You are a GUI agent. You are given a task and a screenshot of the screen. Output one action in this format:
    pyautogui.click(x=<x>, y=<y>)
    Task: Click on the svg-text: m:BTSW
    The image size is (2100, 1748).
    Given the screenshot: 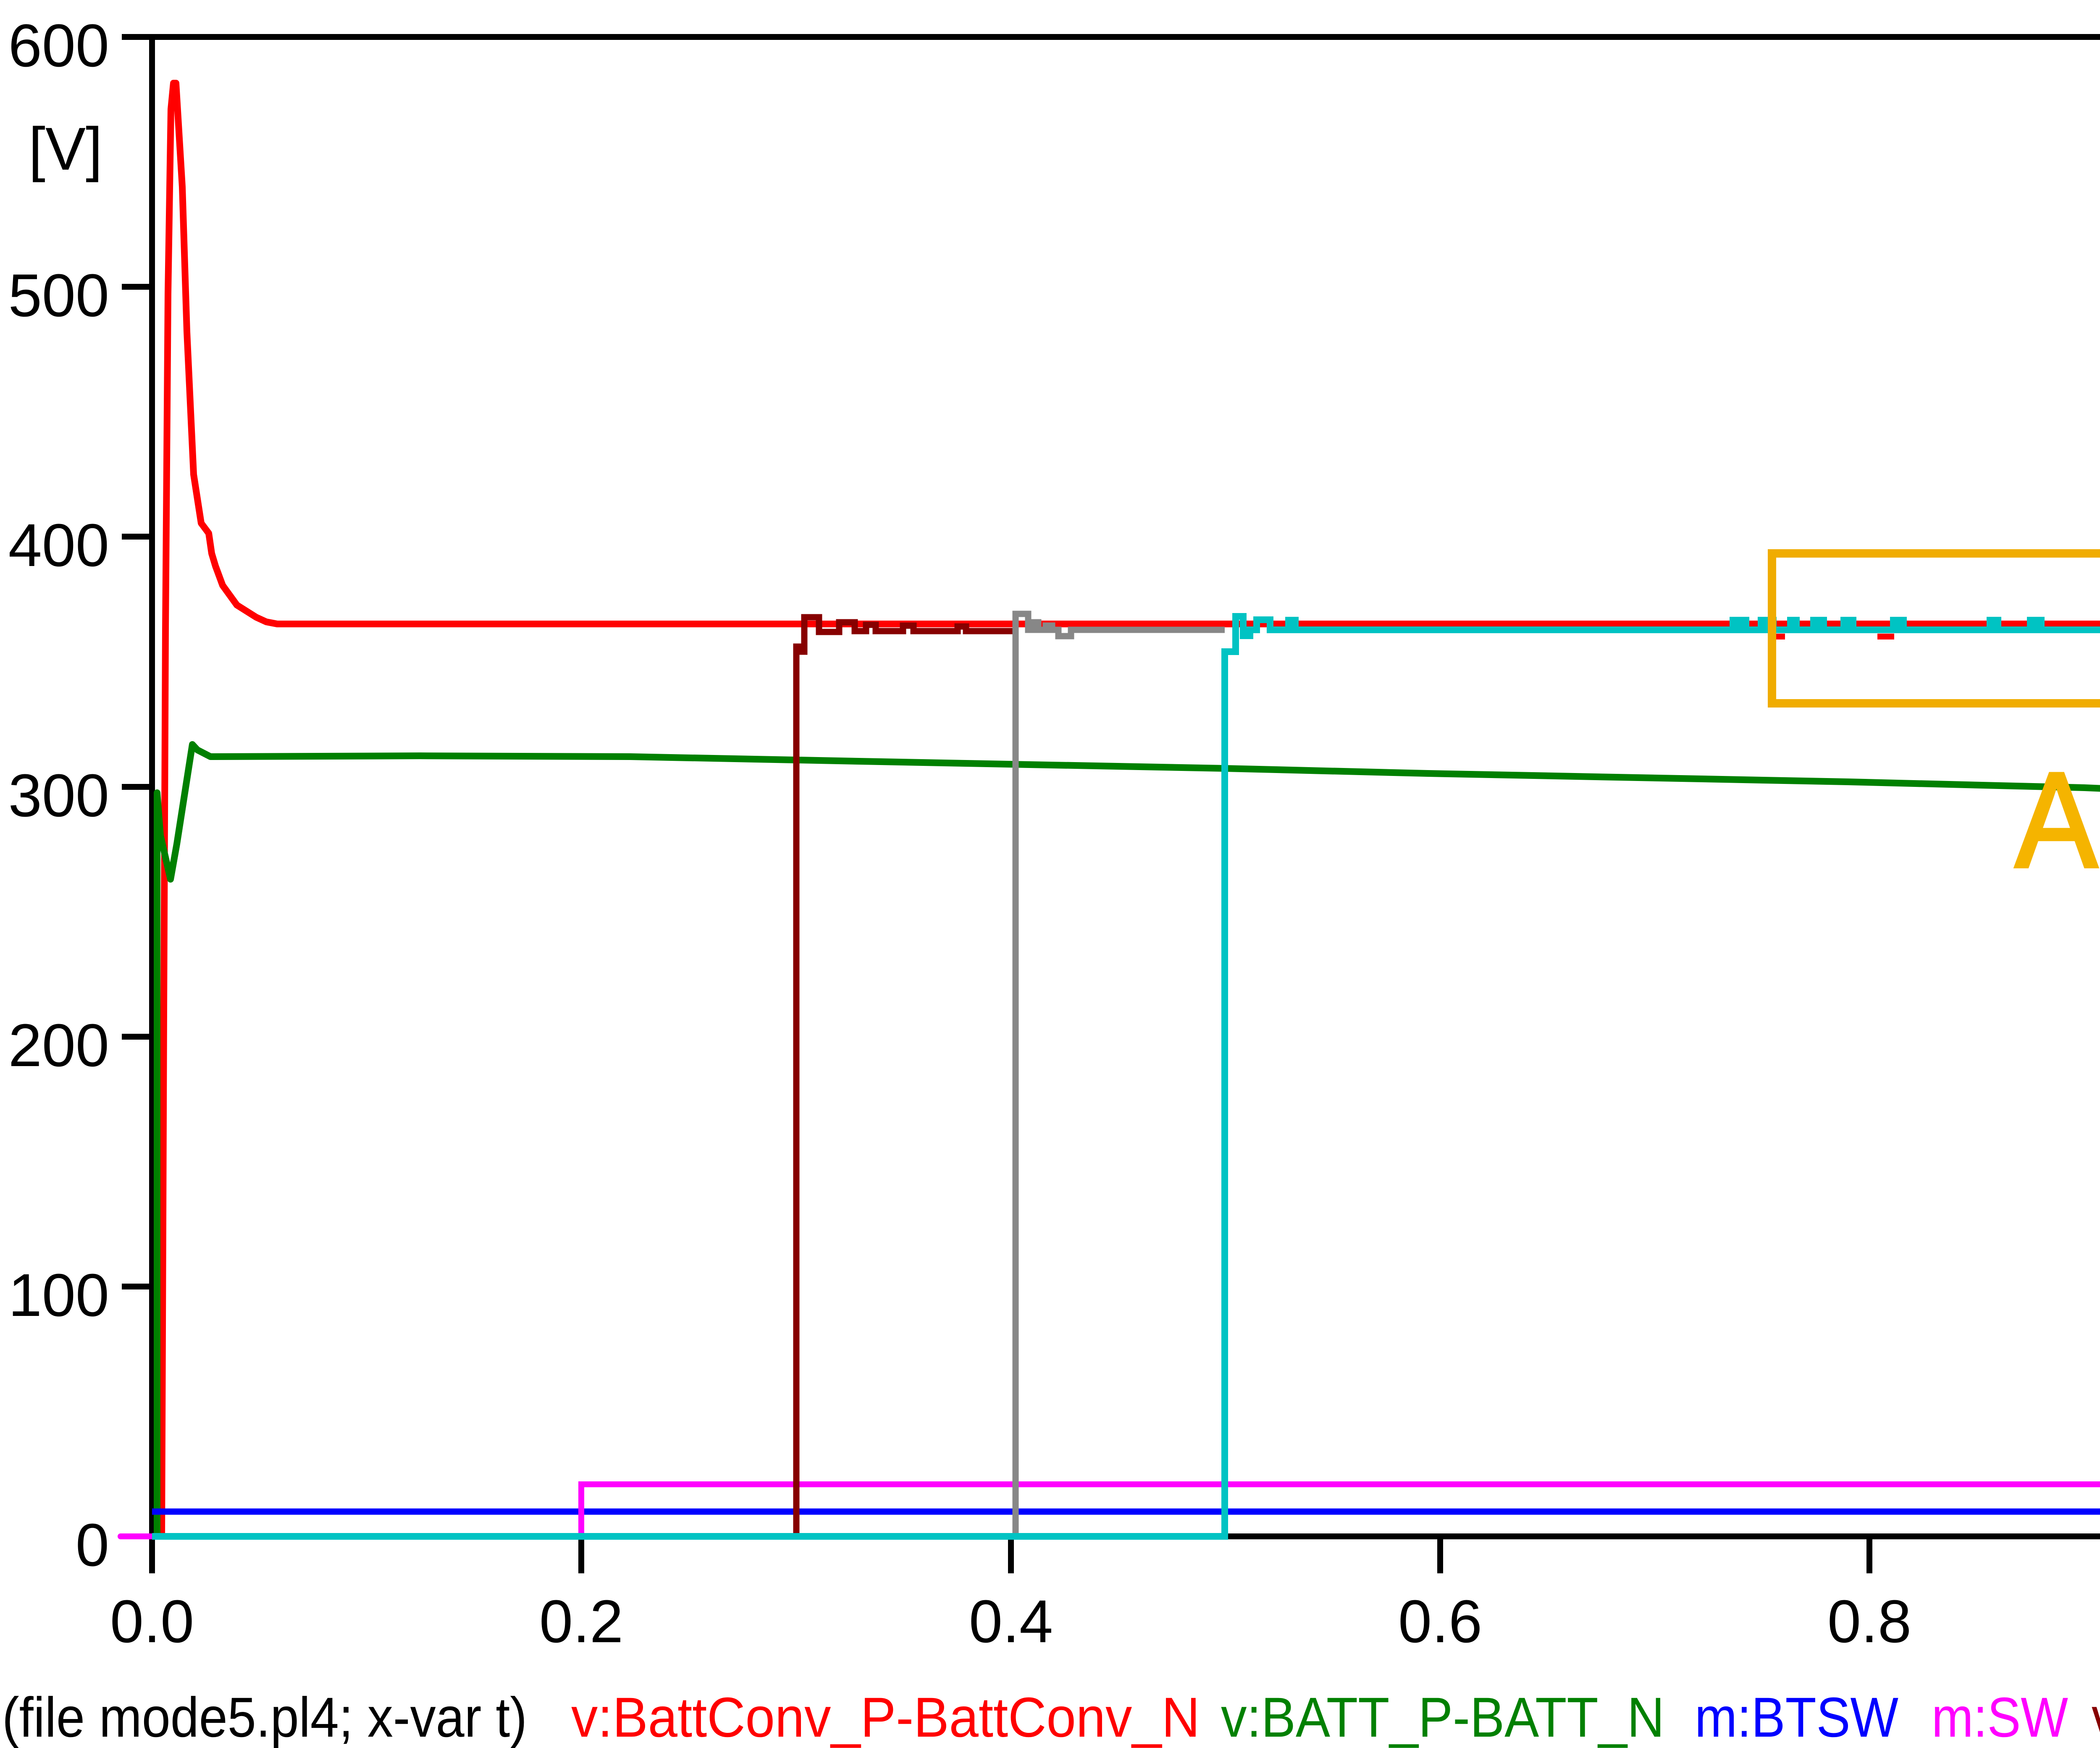 What is the action you would take?
    pyautogui.click(x=1796, y=1717)
    